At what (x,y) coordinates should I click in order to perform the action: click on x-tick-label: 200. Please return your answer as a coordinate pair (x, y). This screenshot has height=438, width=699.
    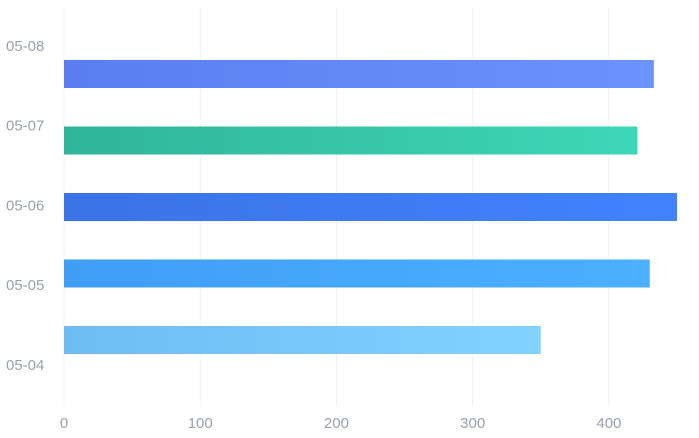
    Looking at the image, I should click on (336, 423).